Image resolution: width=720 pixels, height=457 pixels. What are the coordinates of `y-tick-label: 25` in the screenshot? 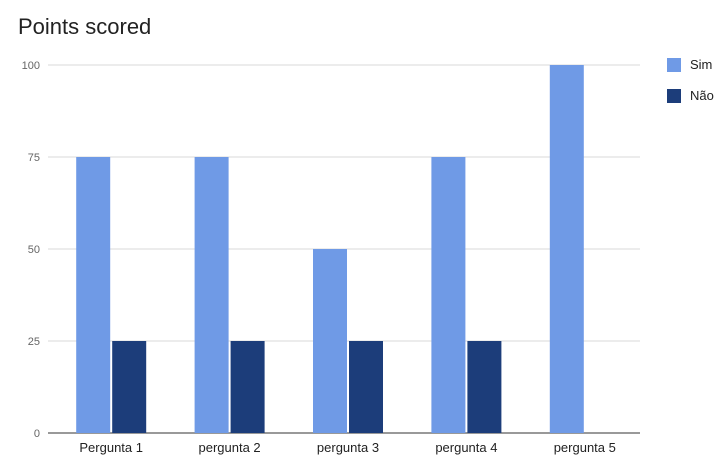 It's located at (34, 342).